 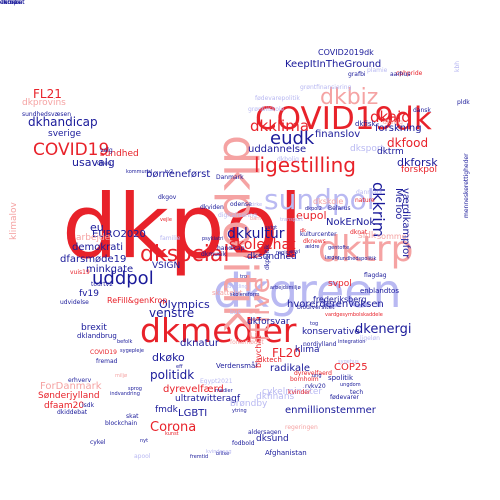 I want to click on word-95: dkskole, so click(x=328, y=201).